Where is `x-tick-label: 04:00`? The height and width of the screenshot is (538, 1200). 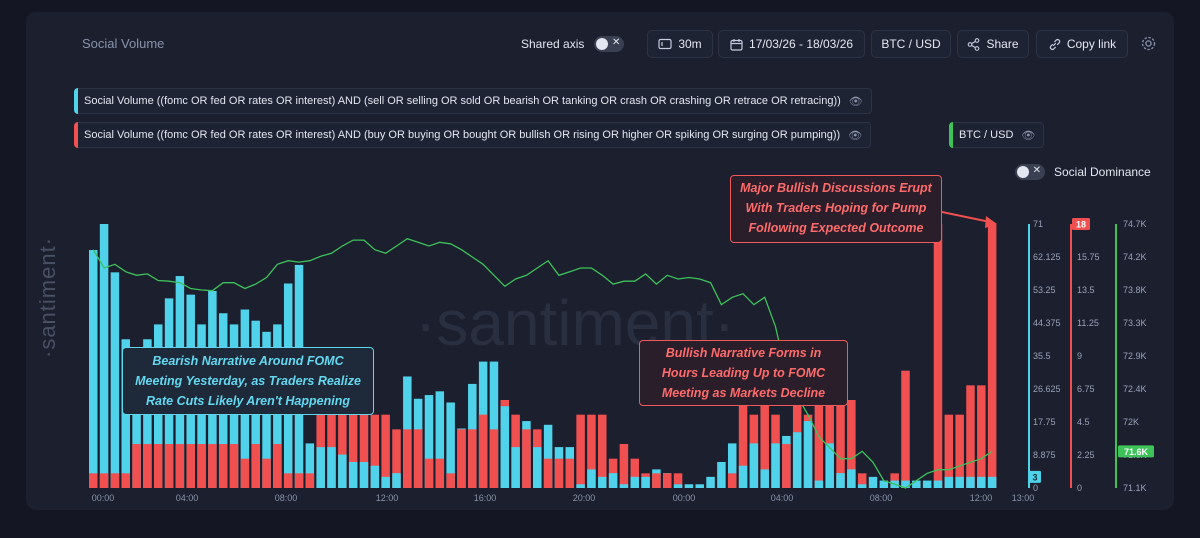
x-tick-label: 04:00 is located at coordinates (782, 498).